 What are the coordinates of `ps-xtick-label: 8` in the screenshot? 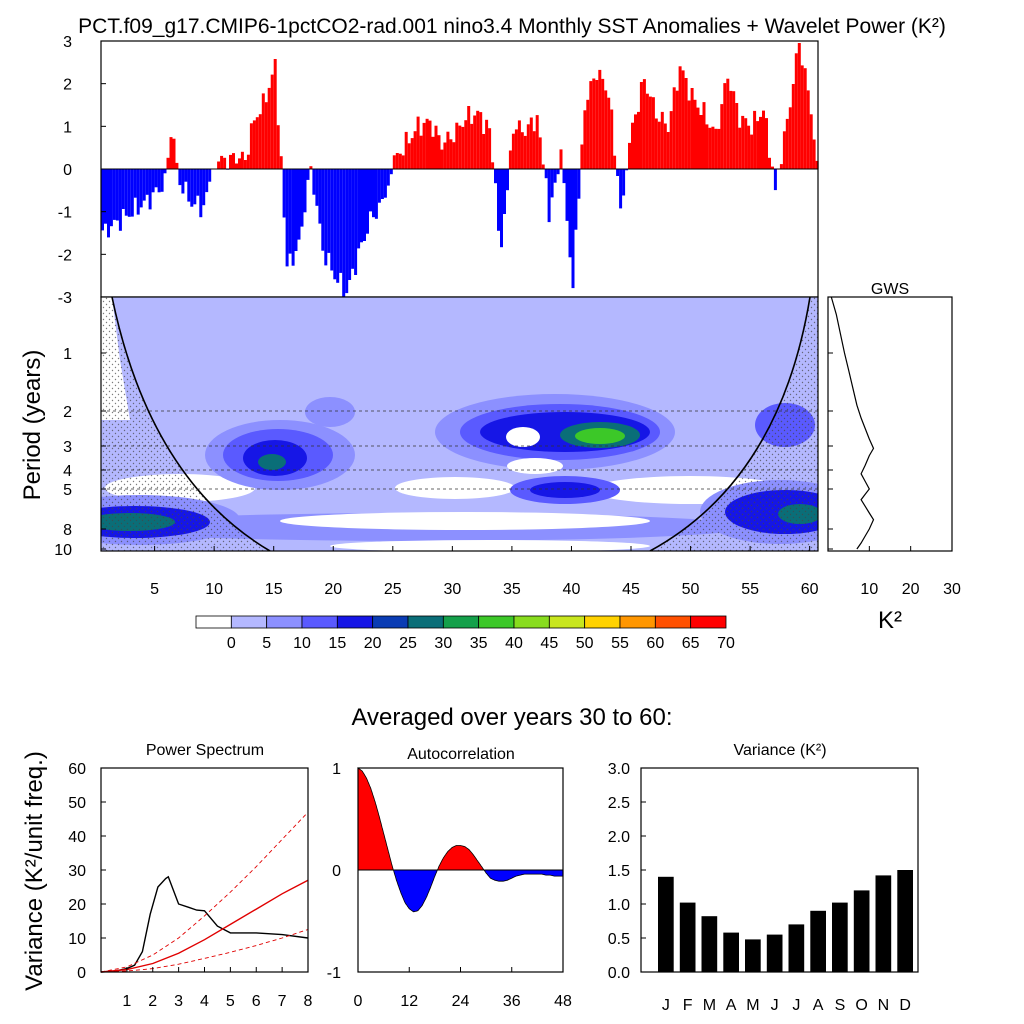 It's located at (308, 1001).